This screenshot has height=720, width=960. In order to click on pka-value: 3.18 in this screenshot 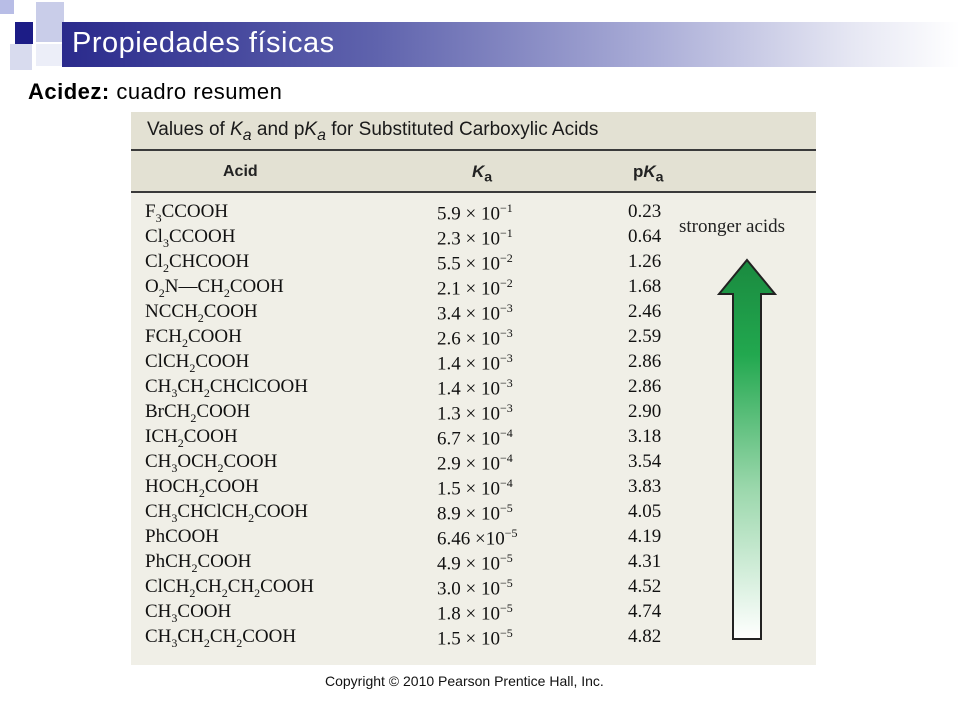, I will do `click(645, 436)`.